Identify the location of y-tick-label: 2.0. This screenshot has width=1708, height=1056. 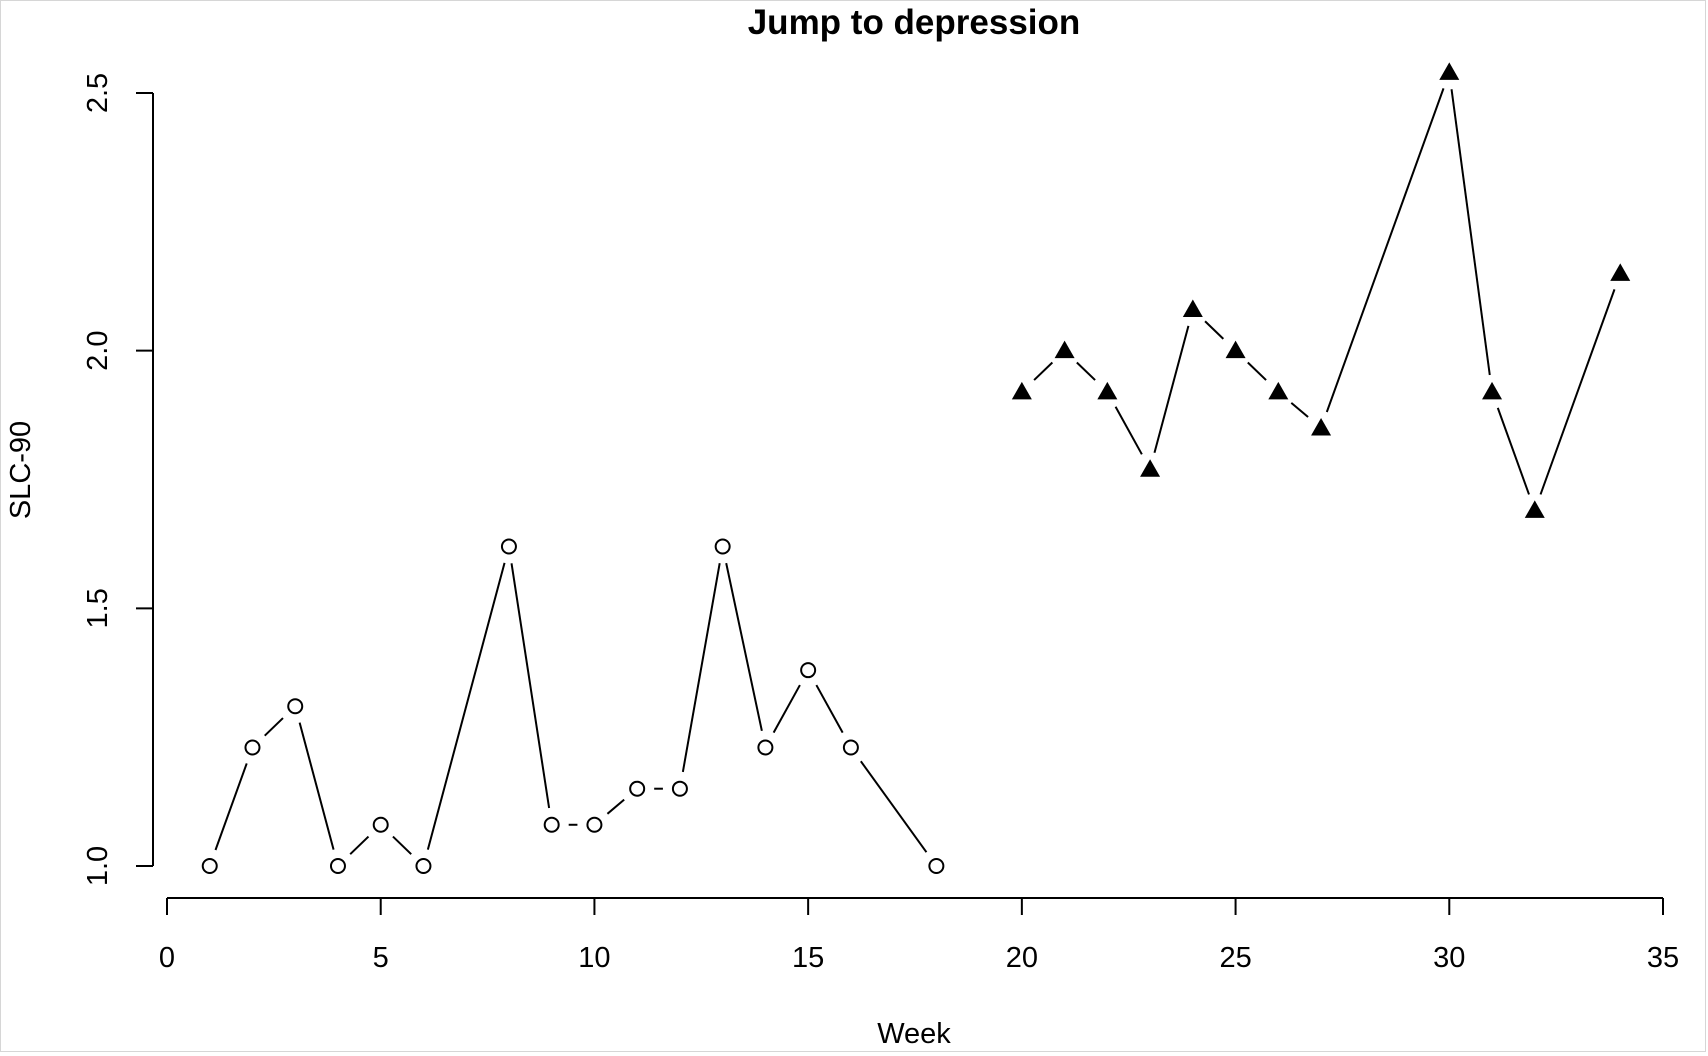
(98, 351).